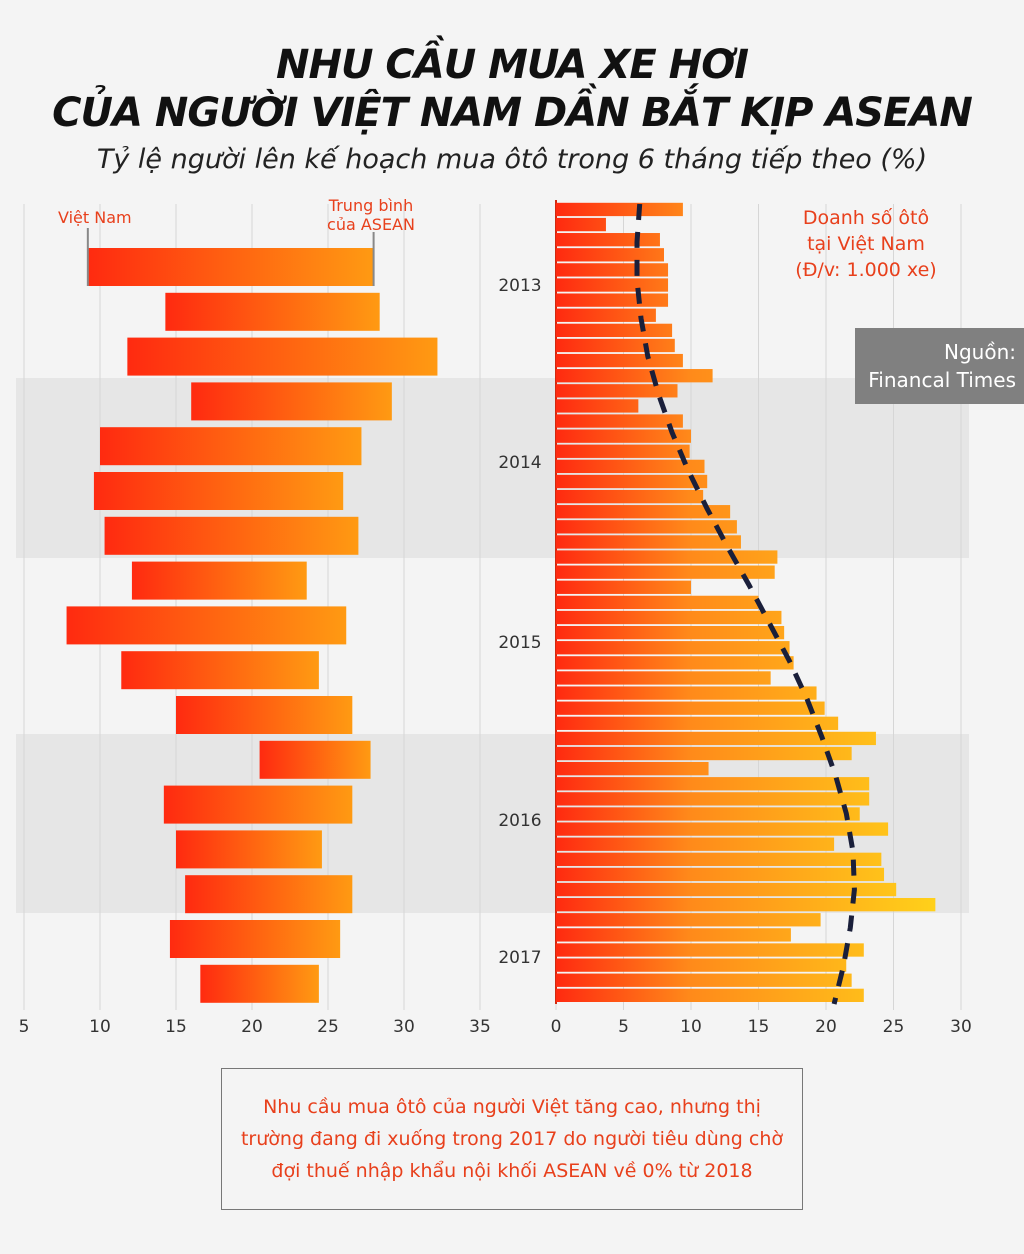 This screenshot has width=1024, height=1254. Describe the element at coordinates (519, 821) in the screenshot. I see `year-label: 2016` at that location.